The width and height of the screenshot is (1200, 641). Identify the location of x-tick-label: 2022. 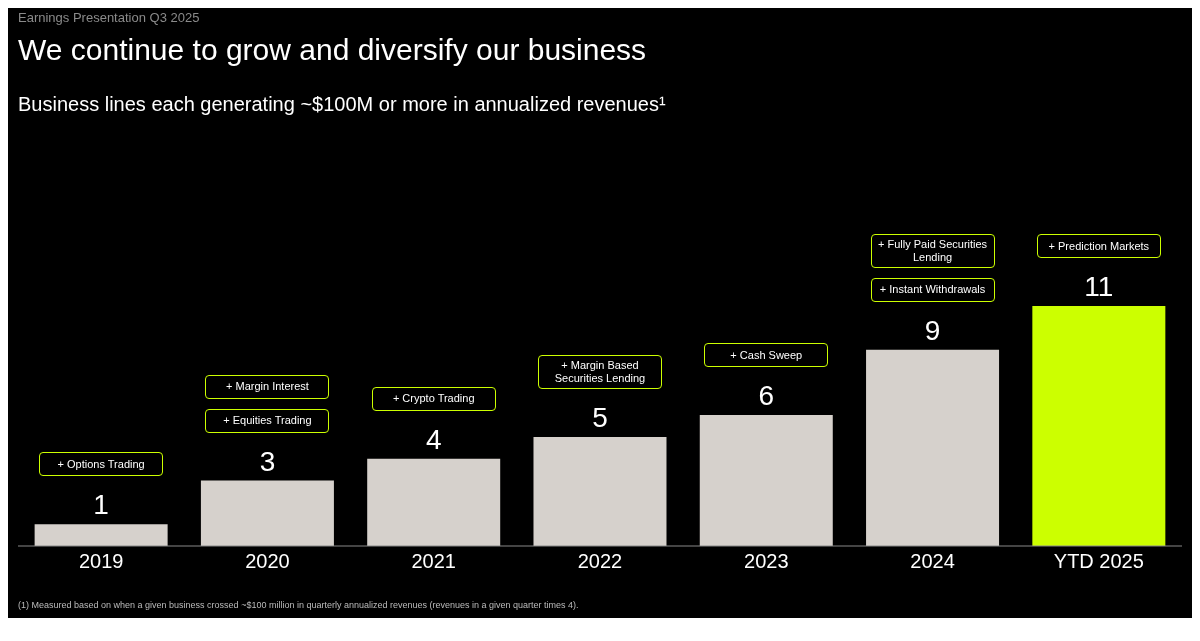
(600, 561).